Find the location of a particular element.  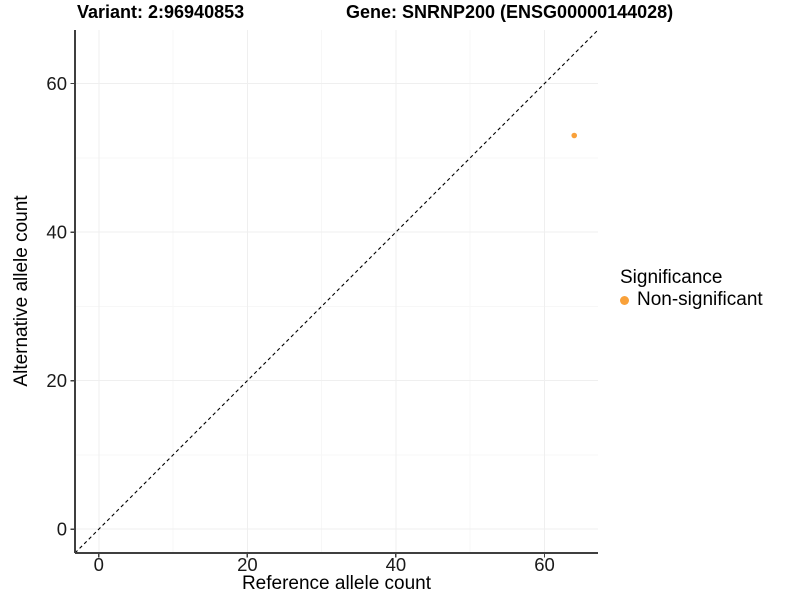

legend-item: Non-significant is located at coordinates (691, 299).